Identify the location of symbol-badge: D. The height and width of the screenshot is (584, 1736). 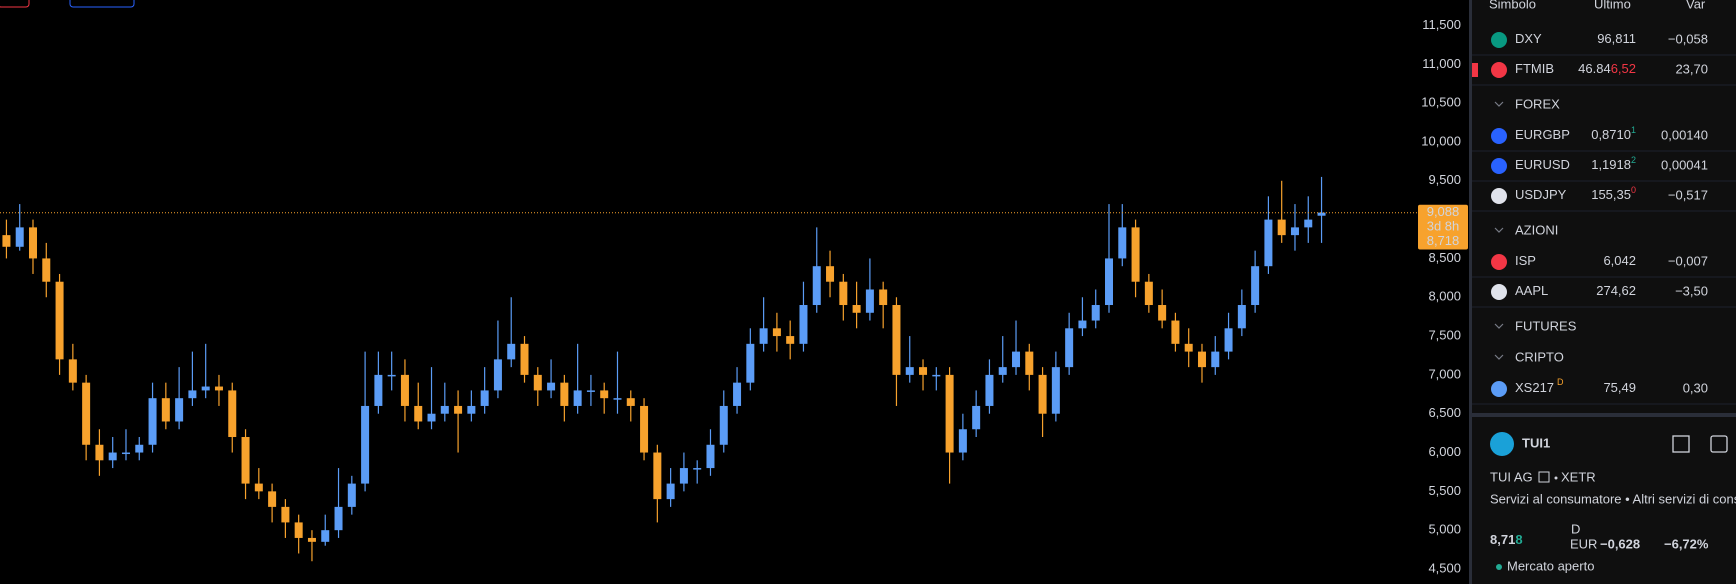
(1560, 382).